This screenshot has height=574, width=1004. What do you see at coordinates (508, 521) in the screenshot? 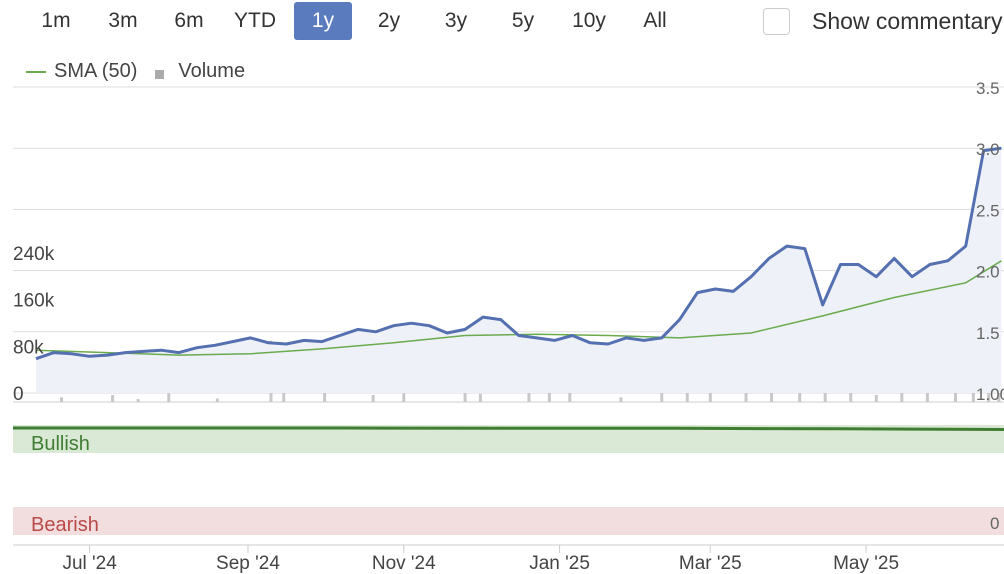
I see `bearish-band` at bounding box center [508, 521].